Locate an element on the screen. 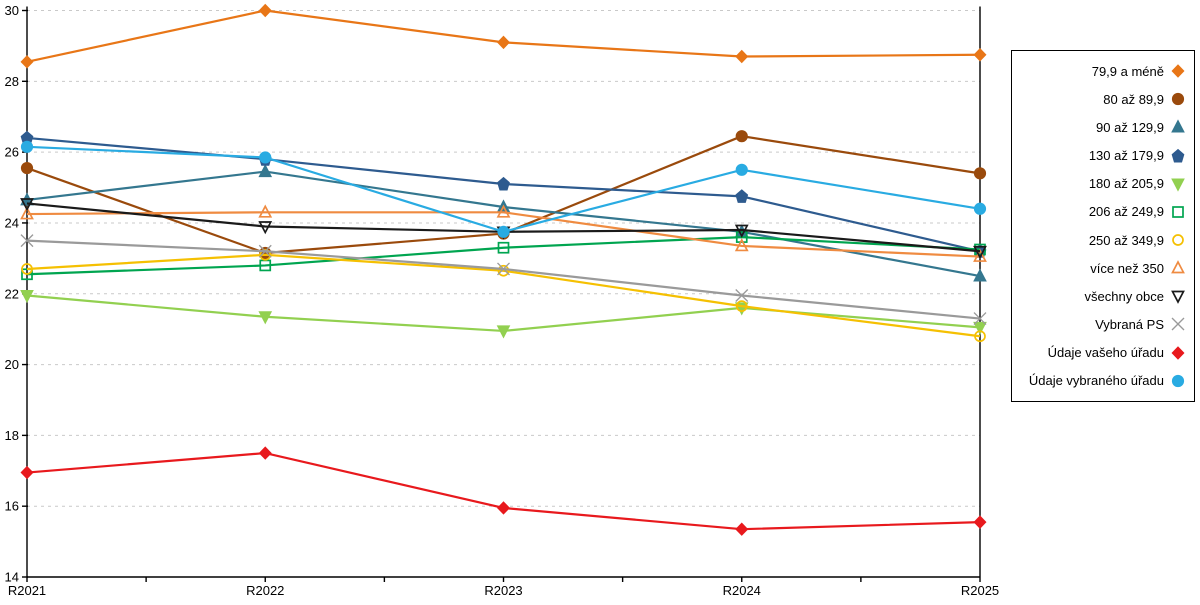 The width and height of the screenshot is (1200, 605). legend-item: 79,9 a méně is located at coordinates (1102, 71).